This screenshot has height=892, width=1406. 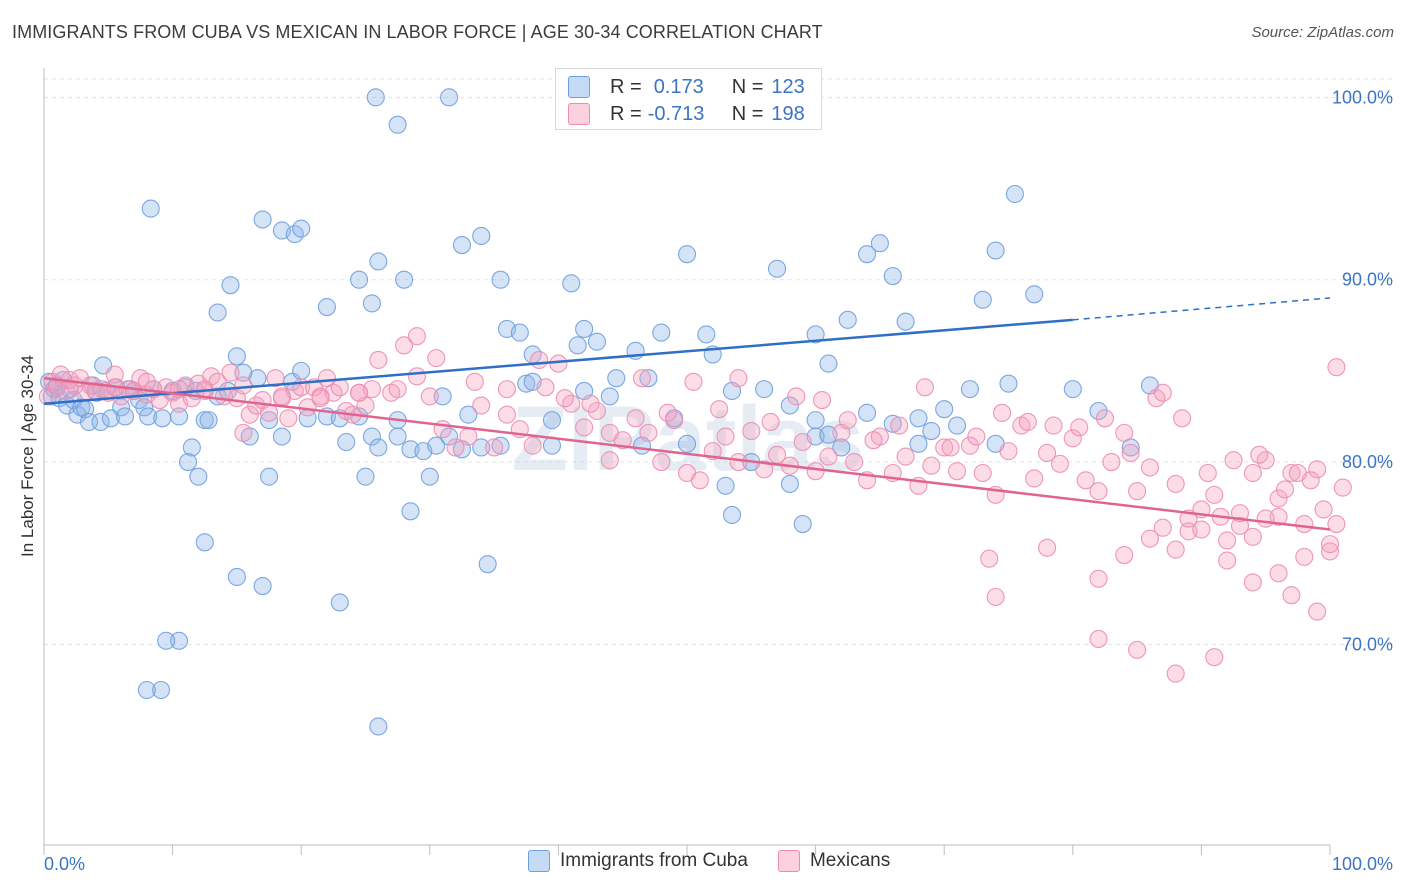 I want to click on legend-item-cuba: Immigrants from Cuba, so click(x=638, y=861).